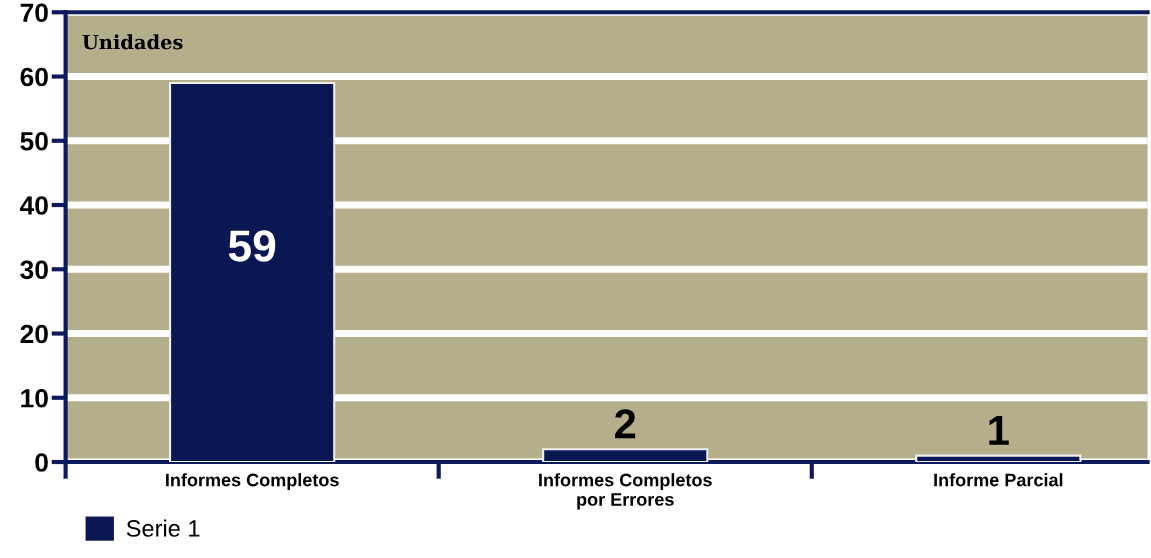 Image resolution: width=1151 pixels, height=558 pixels. Describe the element at coordinates (132, 42) in the screenshot. I see `y-axis-title: Unidades` at that location.